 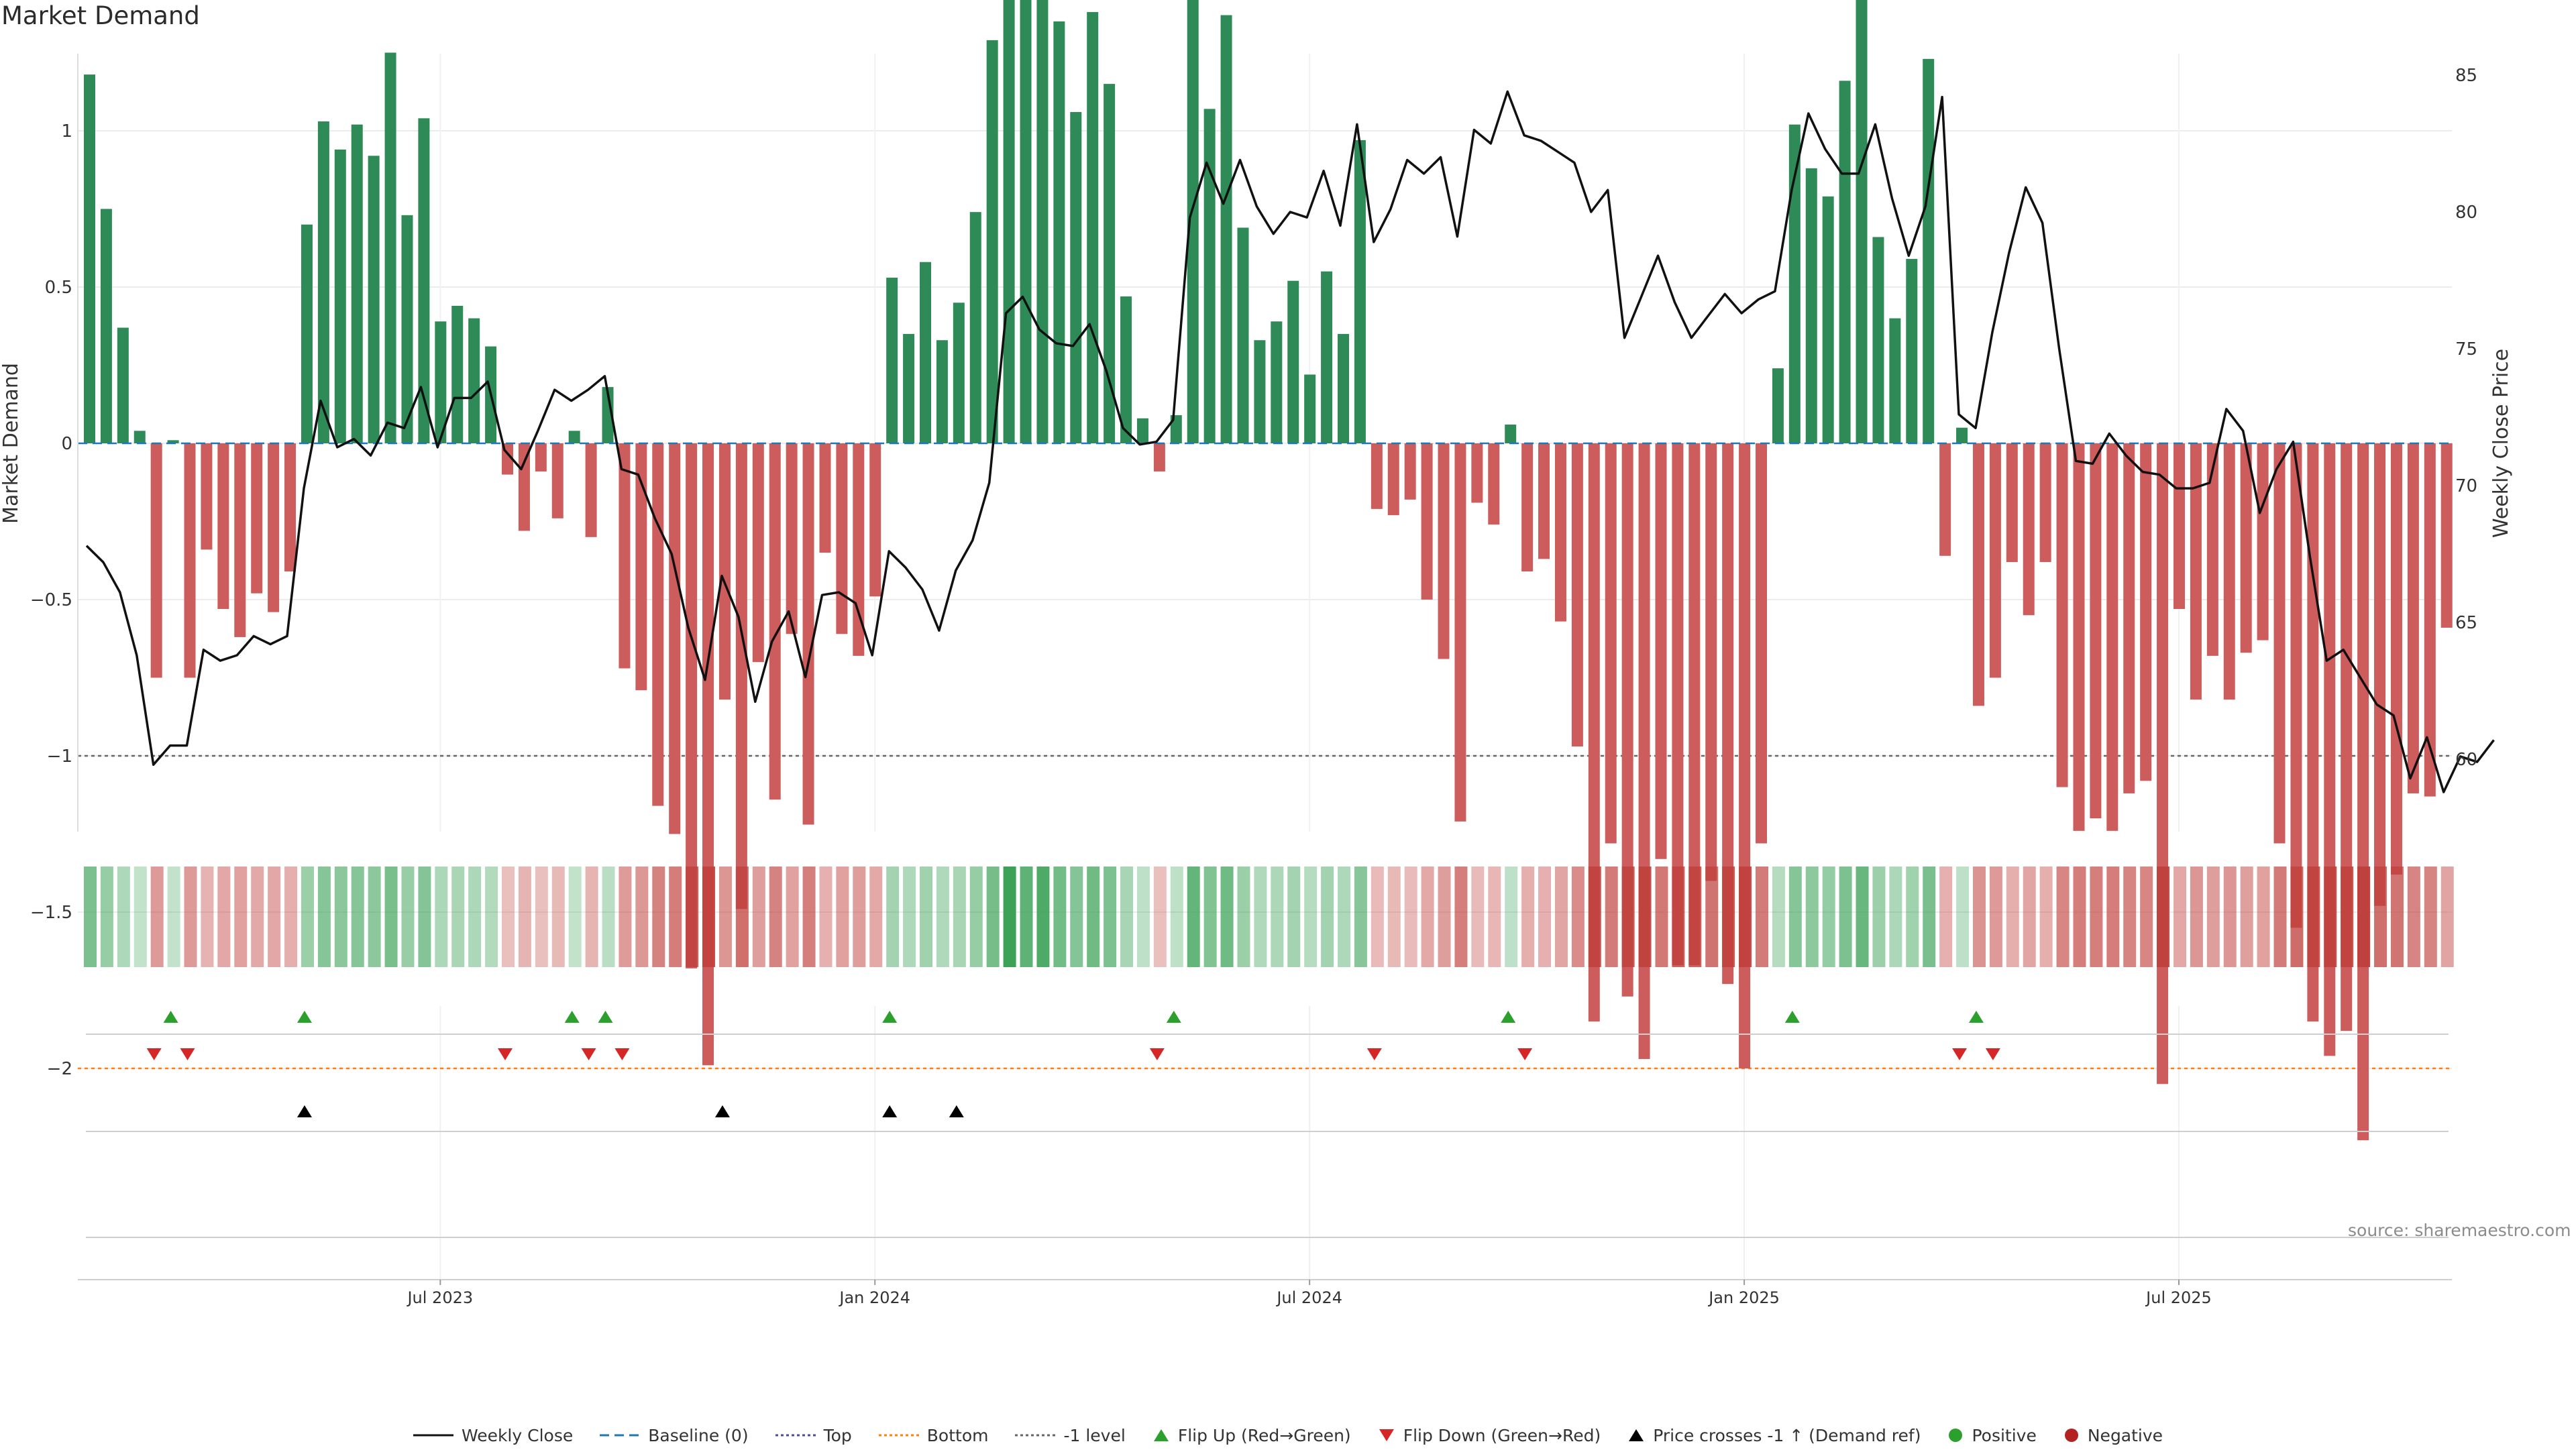 I want to click on y-axis-label: Market Demand, so click(x=11, y=443).